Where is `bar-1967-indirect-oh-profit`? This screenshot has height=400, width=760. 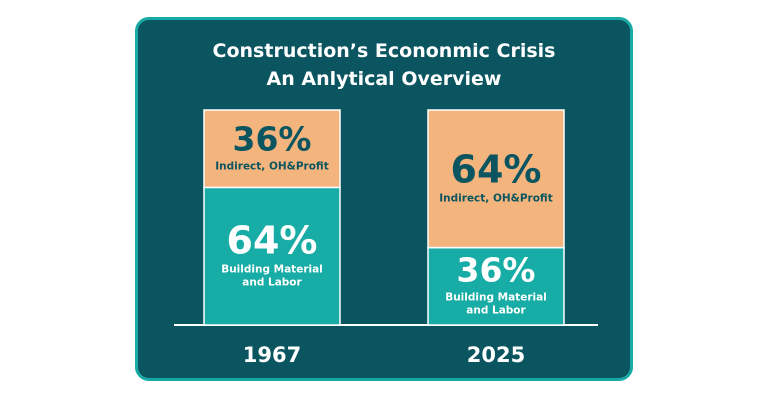 bar-1967-indirect-oh-profit is located at coordinates (272, 149).